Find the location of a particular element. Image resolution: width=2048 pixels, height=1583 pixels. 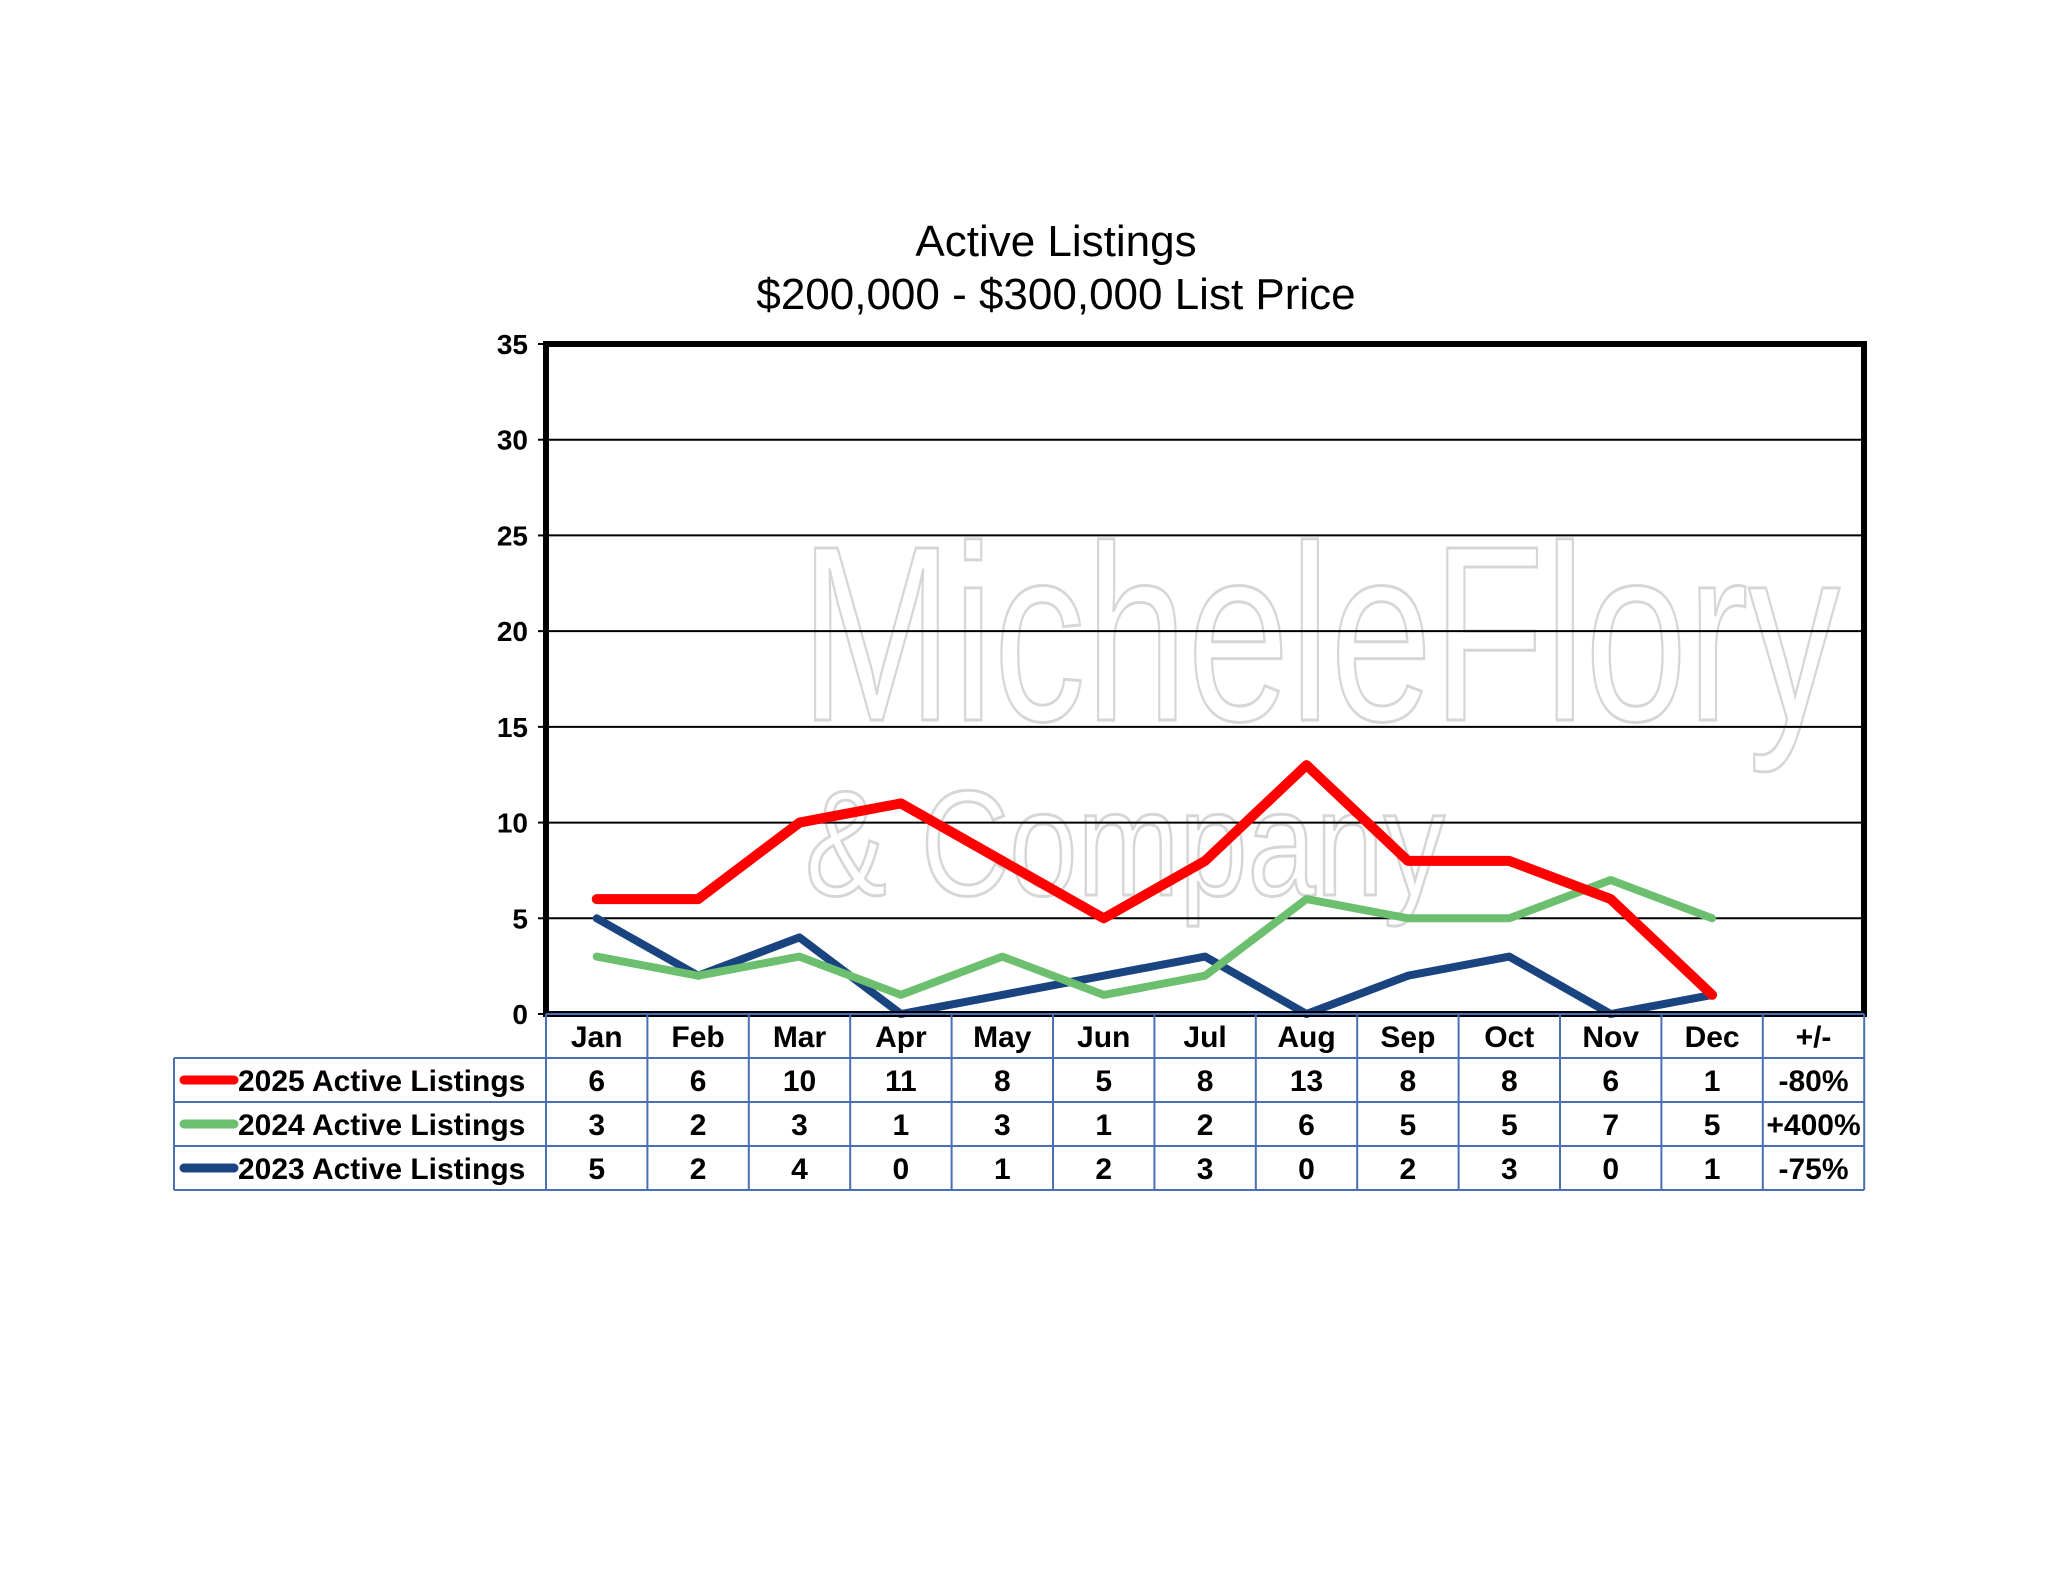

x-category-label: Jul is located at coordinates (1204, 1037).